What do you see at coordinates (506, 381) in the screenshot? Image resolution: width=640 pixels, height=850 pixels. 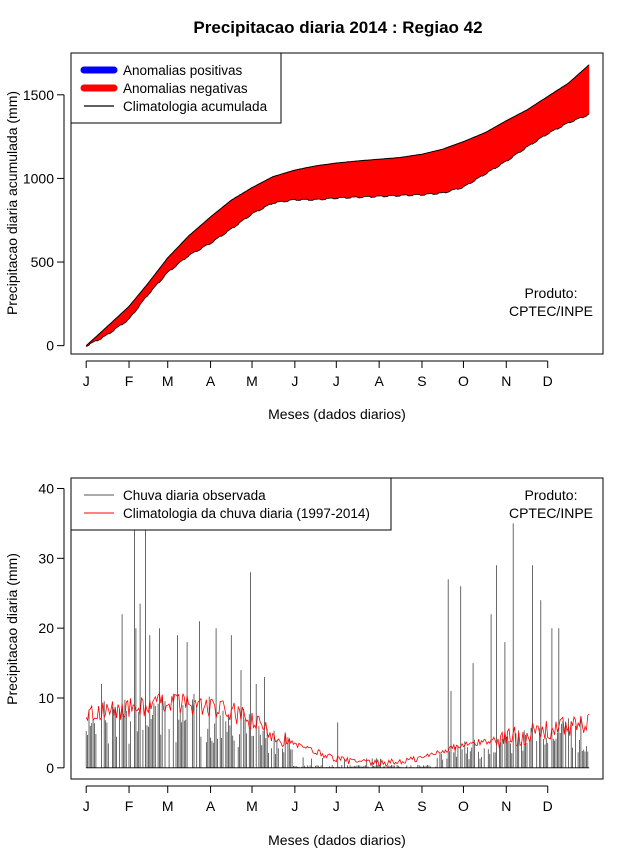 I see `accumulated-x-tick-label: N` at bounding box center [506, 381].